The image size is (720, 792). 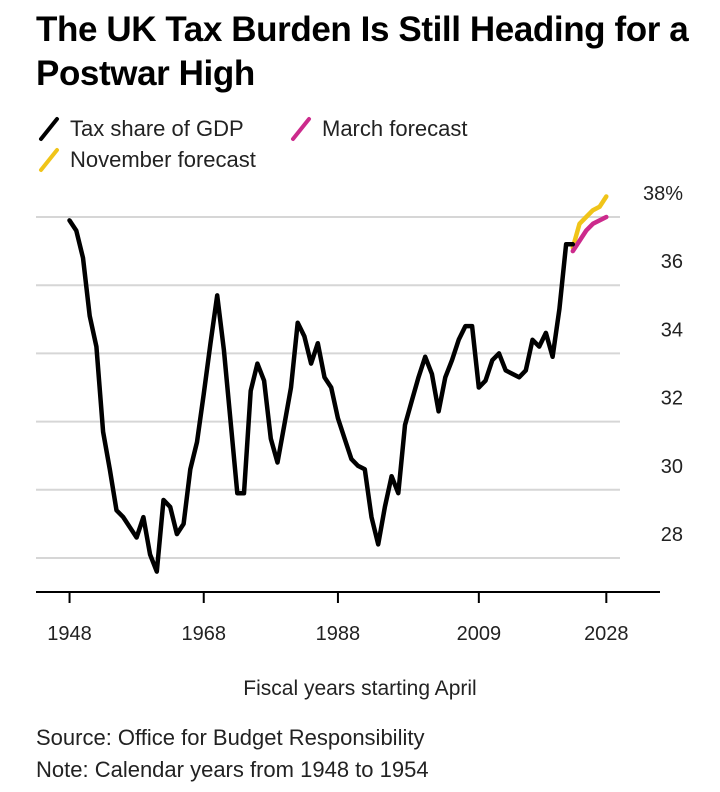 What do you see at coordinates (606, 634) in the screenshot?
I see `x-tick-label-2028: 2028` at bounding box center [606, 634].